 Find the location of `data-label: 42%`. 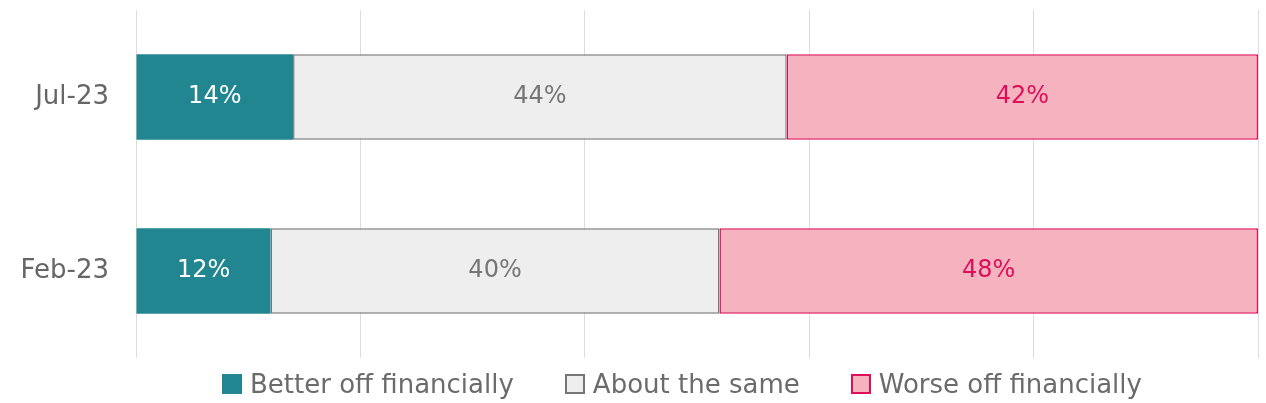

data-label: 42% is located at coordinates (1022, 95).